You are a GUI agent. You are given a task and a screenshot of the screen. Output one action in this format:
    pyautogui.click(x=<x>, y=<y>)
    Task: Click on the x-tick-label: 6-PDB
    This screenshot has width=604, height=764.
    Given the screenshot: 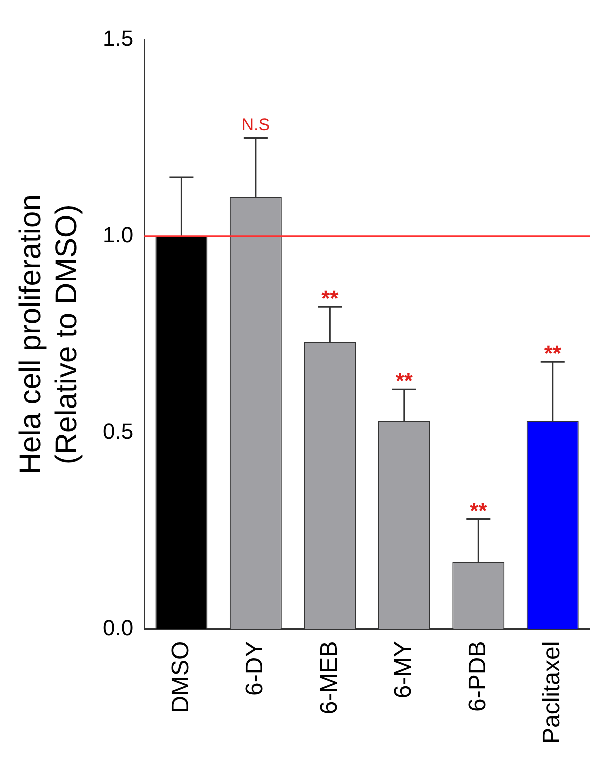 What is the action you would take?
    pyautogui.click(x=478, y=676)
    